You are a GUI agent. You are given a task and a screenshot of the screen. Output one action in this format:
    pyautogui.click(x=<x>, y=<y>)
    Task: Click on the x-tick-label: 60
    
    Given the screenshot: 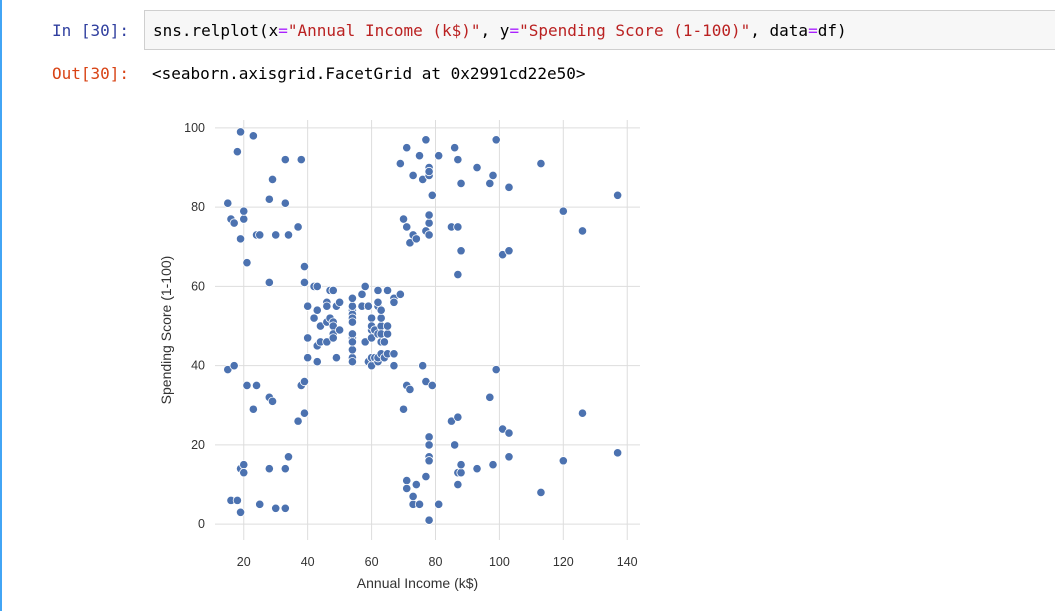 What is the action you would take?
    pyautogui.click(x=372, y=562)
    